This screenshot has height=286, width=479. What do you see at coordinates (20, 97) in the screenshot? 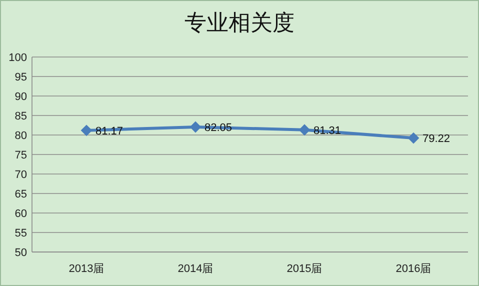
I see `y-tick-label: 90` at bounding box center [20, 97].